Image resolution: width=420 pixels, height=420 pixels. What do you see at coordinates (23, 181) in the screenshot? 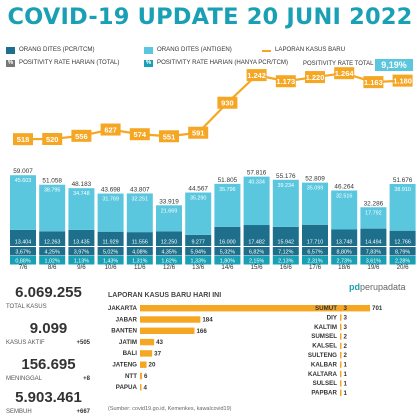
I see `bar-antigen-label: 45.603` at bounding box center [23, 181].